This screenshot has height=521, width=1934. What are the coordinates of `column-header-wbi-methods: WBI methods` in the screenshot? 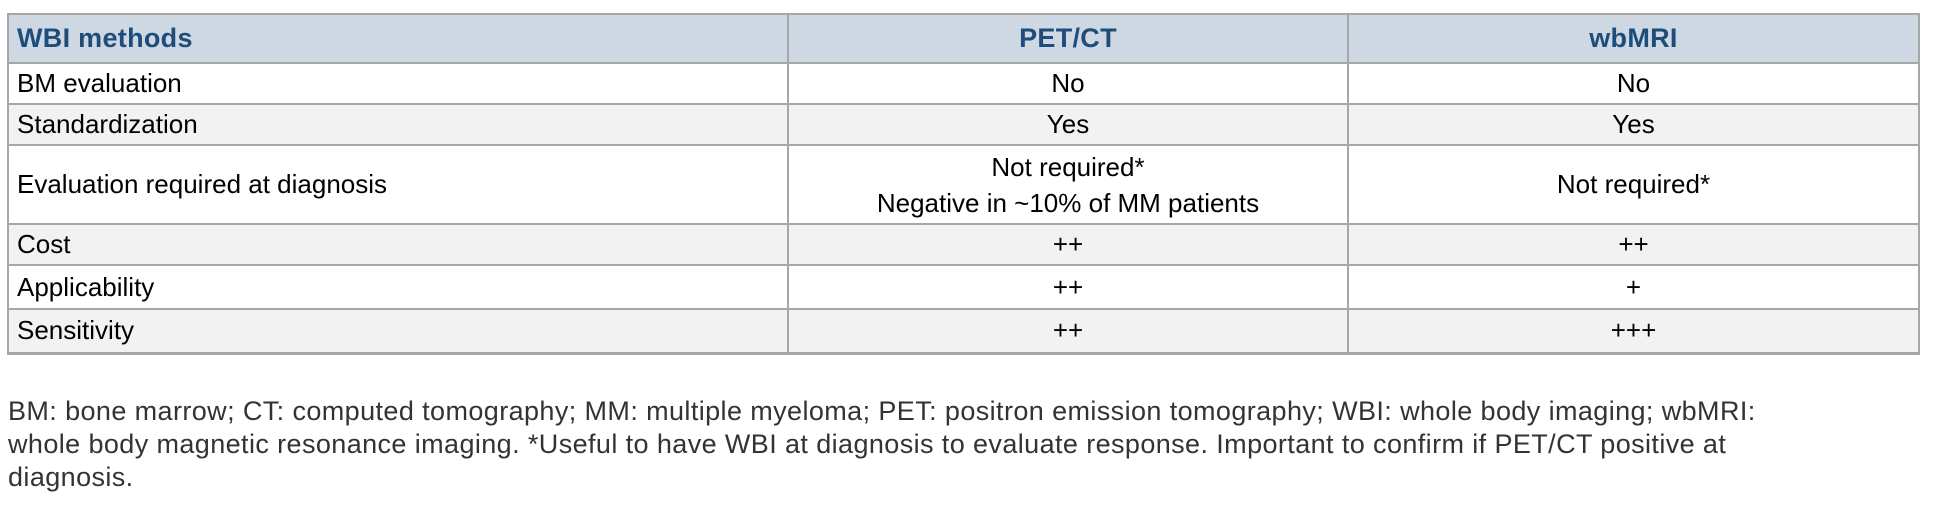 It's located at (398, 38).